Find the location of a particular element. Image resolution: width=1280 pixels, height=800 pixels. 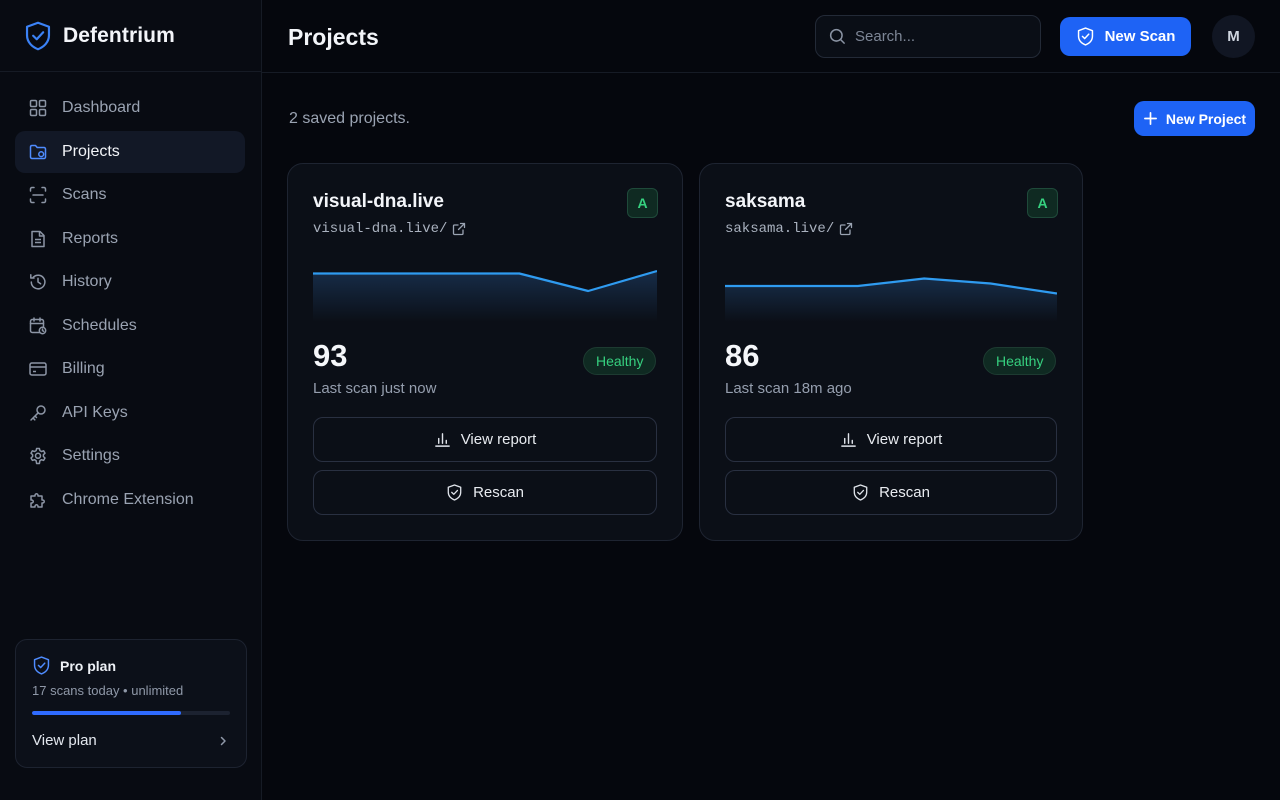

avatar: M is located at coordinates (1233, 36).